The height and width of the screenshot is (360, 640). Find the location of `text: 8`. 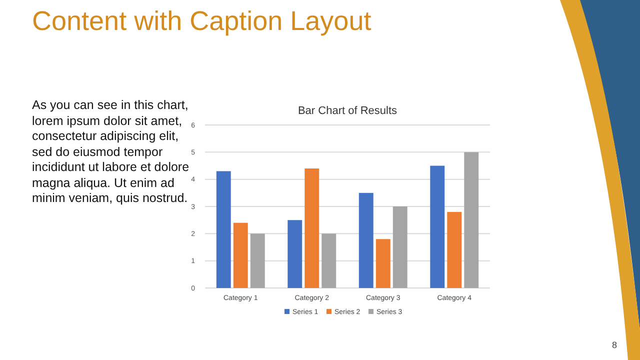

text: 8 is located at coordinates (615, 345).